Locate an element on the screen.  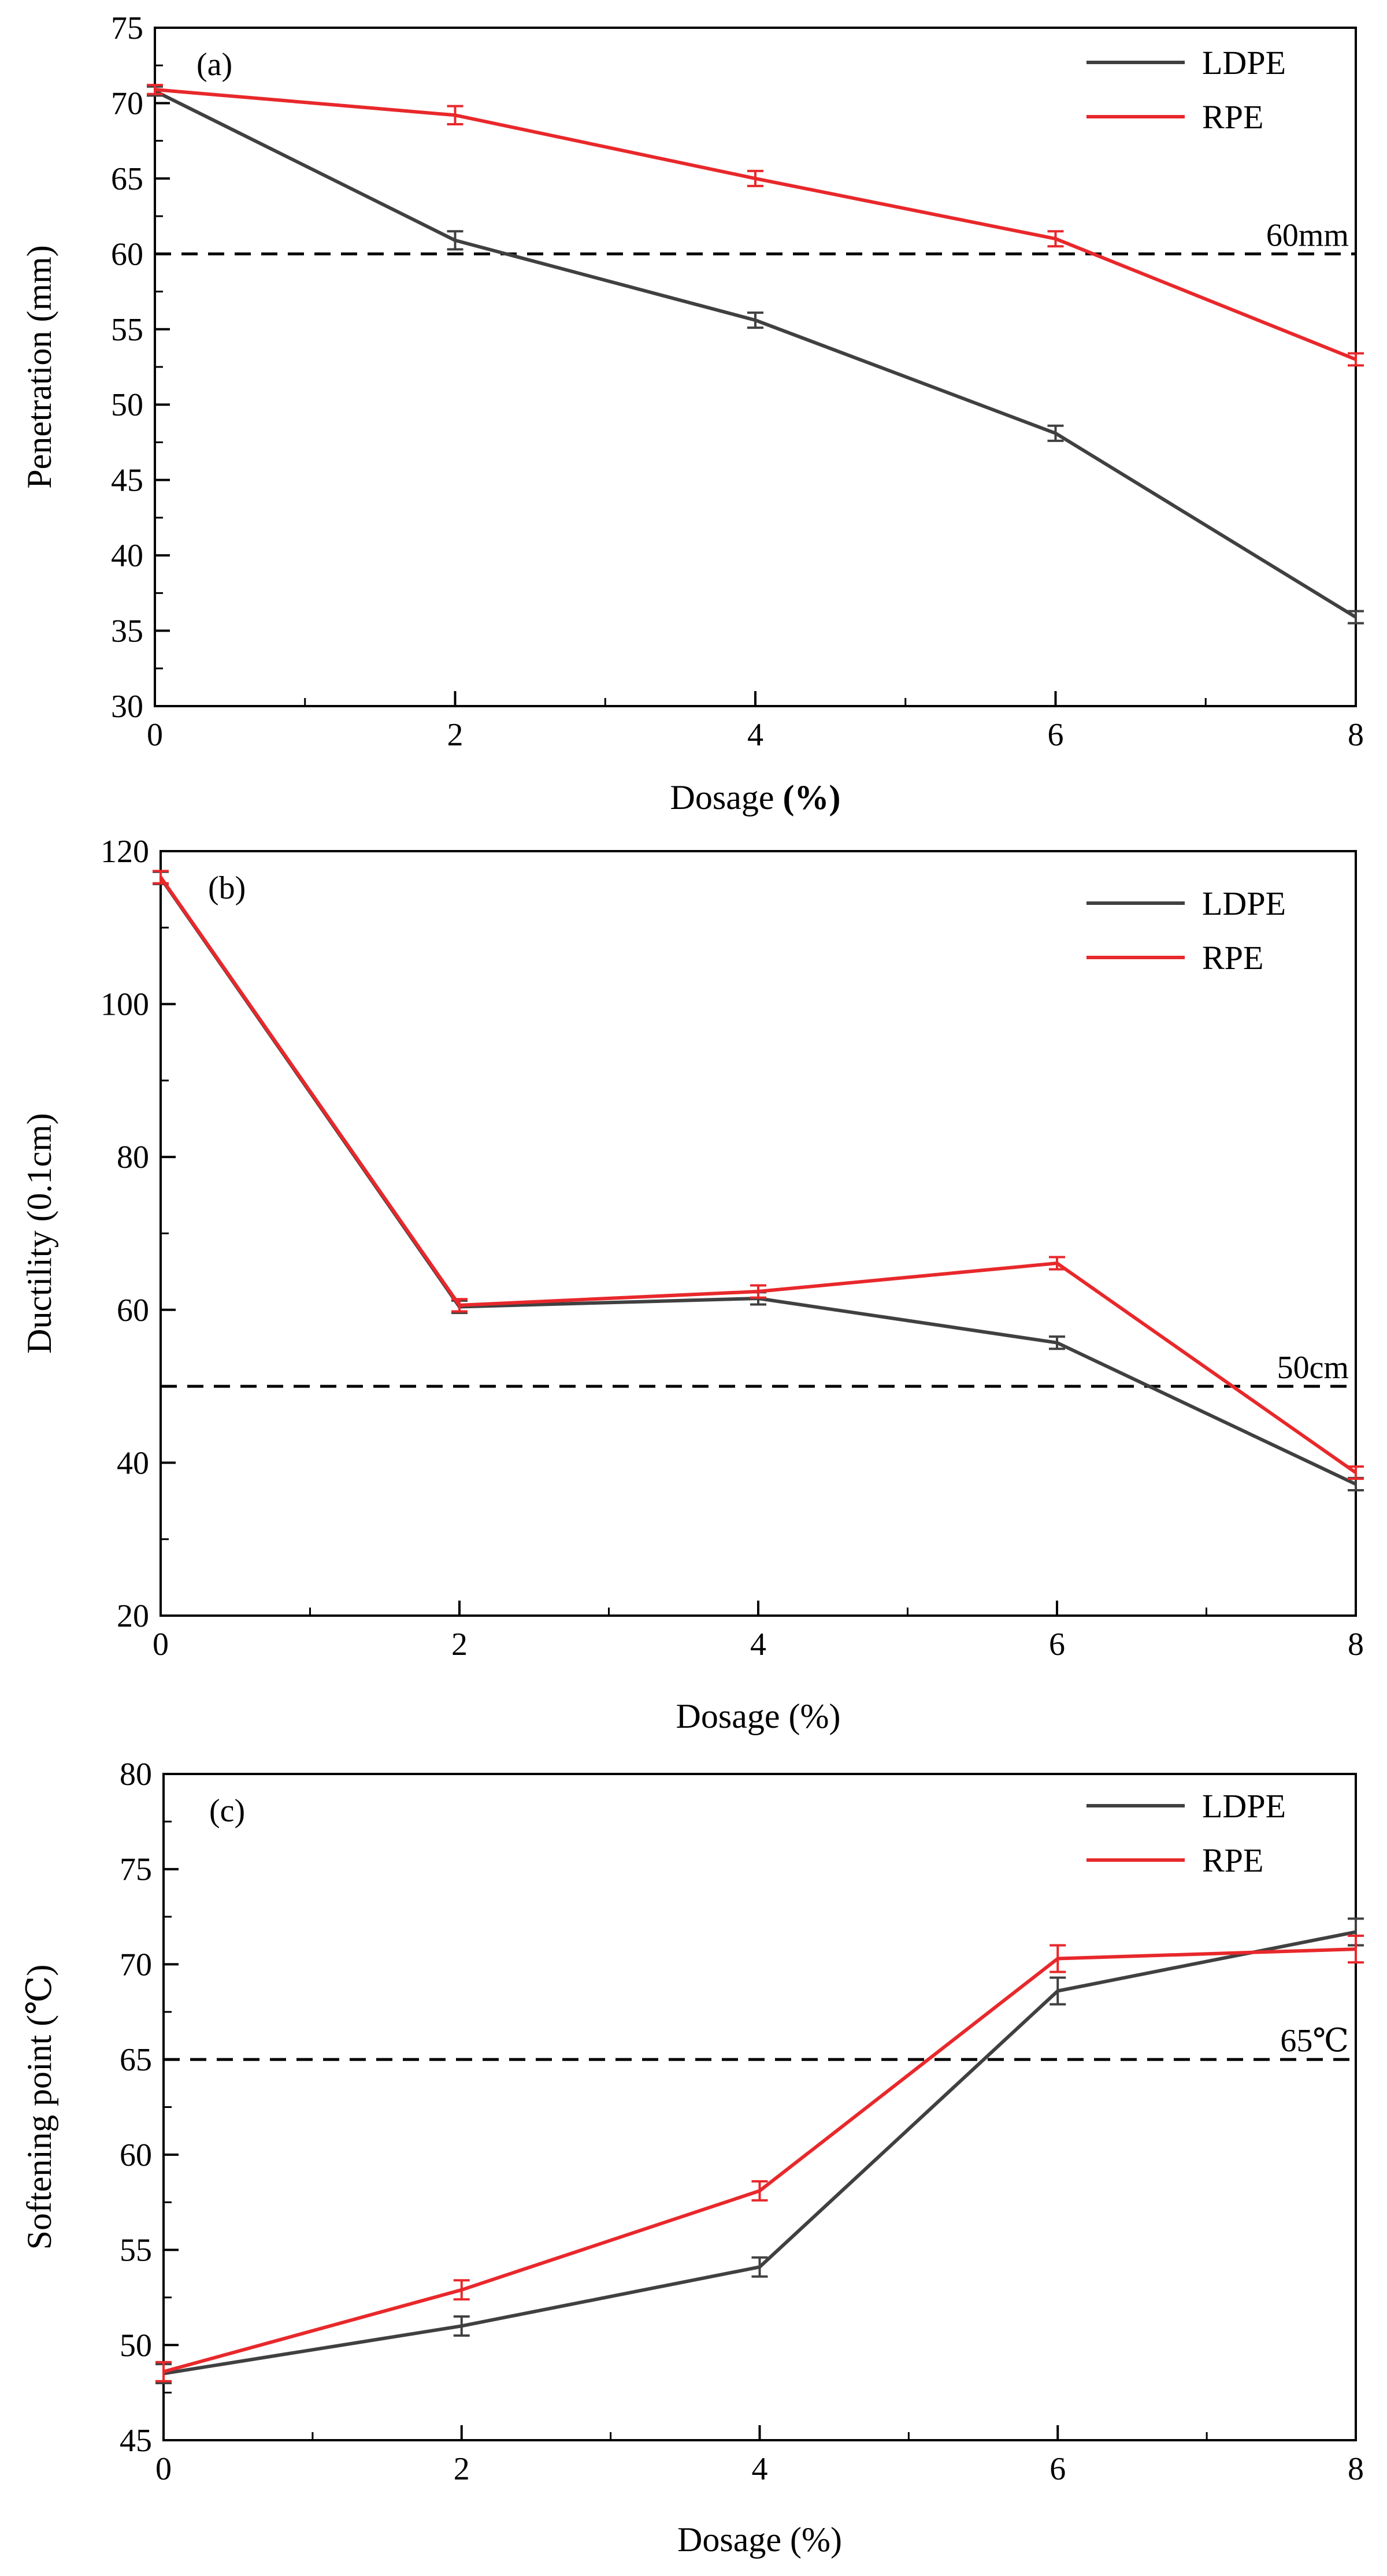
panel-label: (c) is located at coordinates (227, 1811).